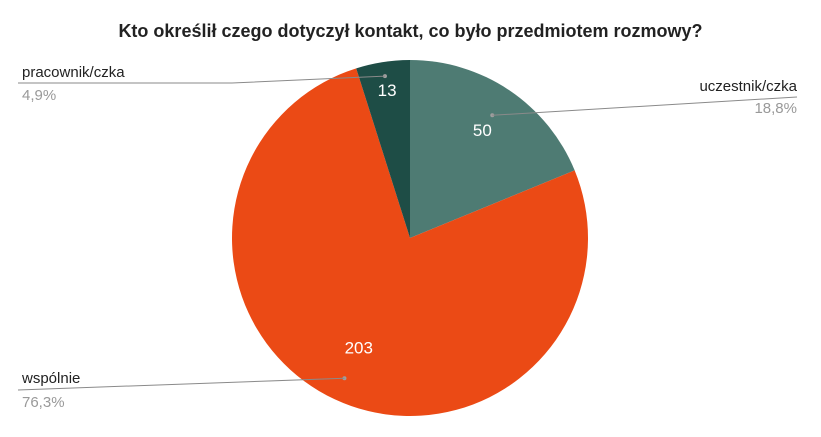 Image resolution: width=821 pixels, height=437 pixels. What do you see at coordinates (359, 348) in the screenshot?
I see `slice-value-label-1: 203` at bounding box center [359, 348].